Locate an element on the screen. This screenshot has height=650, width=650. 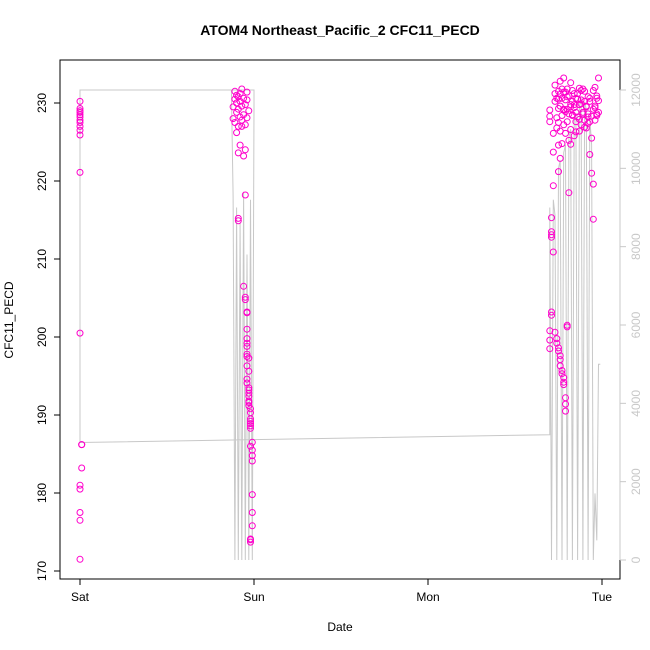
y-tick-label: 180 is located at coordinates (42, 493).